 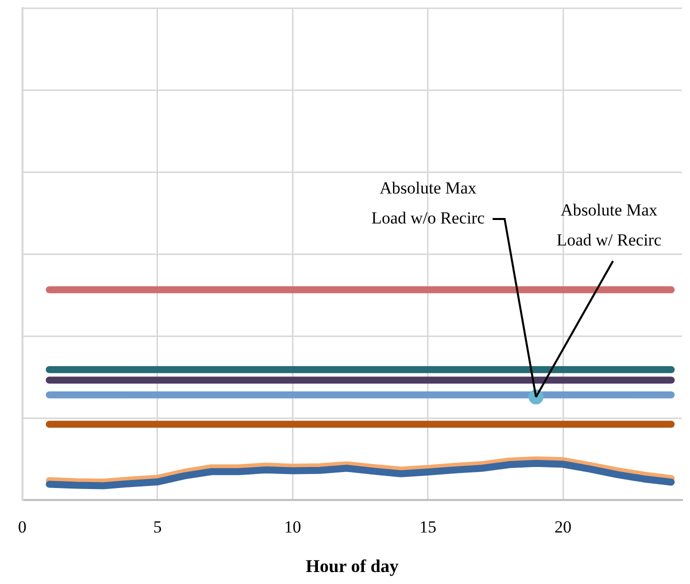 What do you see at coordinates (352, 566) in the screenshot?
I see `x-axis-title: Hour of day` at bounding box center [352, 566].